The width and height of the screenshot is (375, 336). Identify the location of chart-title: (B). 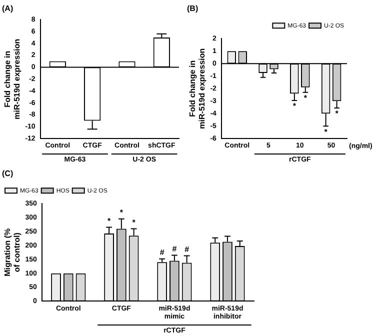
(192, 9).